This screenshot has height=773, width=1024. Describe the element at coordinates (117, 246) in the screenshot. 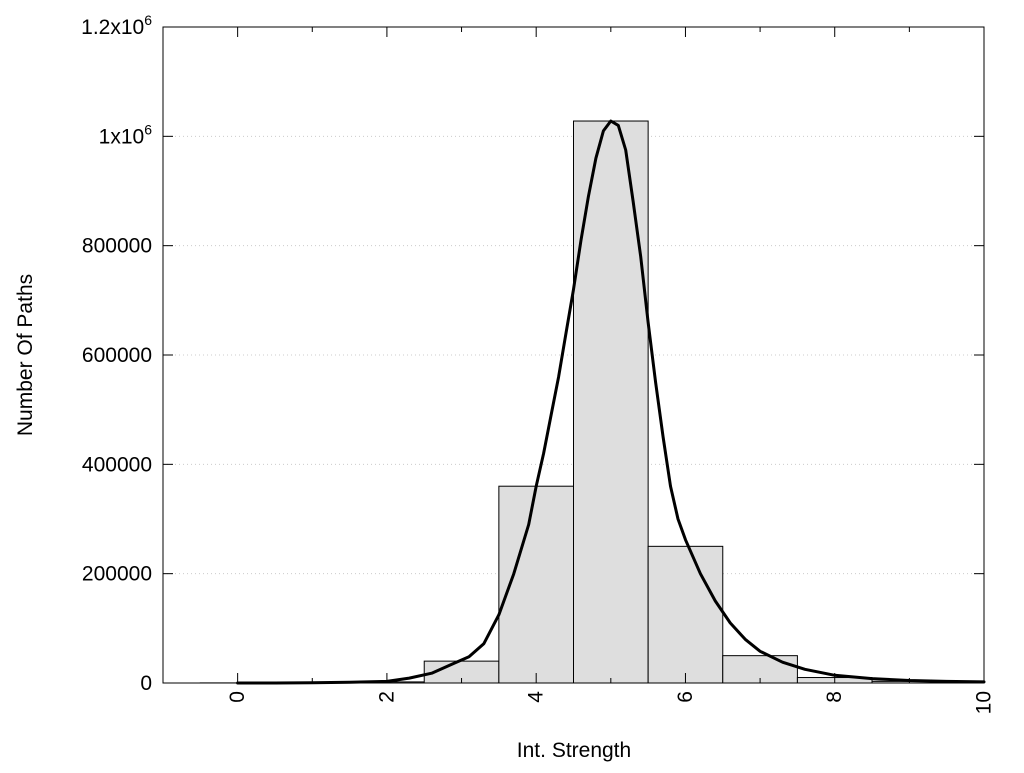

I see `y-tick-label: 800000` at that location.